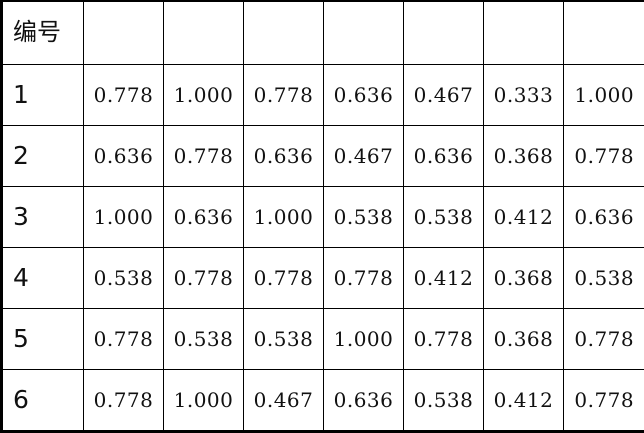  What do you see at coordinates (42, 338) in the screenshot?
I see `row-id-cell: 5` at bounding box center [42, 338].